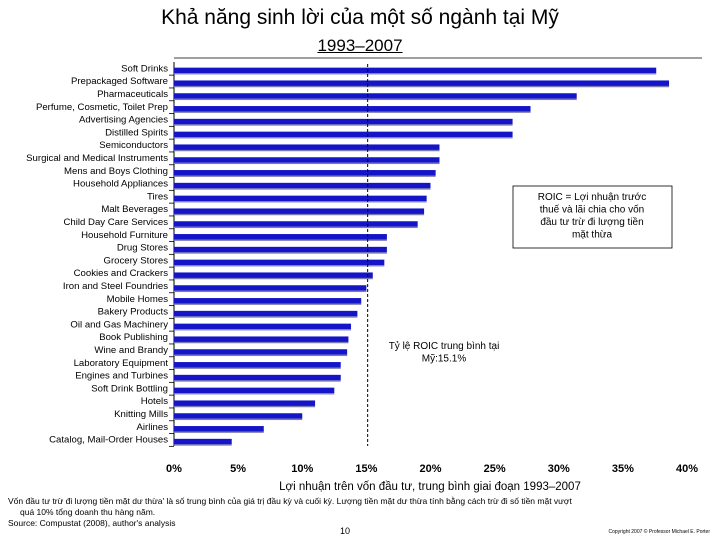  What do you see at coordinates (108, 440) in the screenshot?
I see `category-label: Catalog, Mail-Order Houses` at bounding box center [108, 440].